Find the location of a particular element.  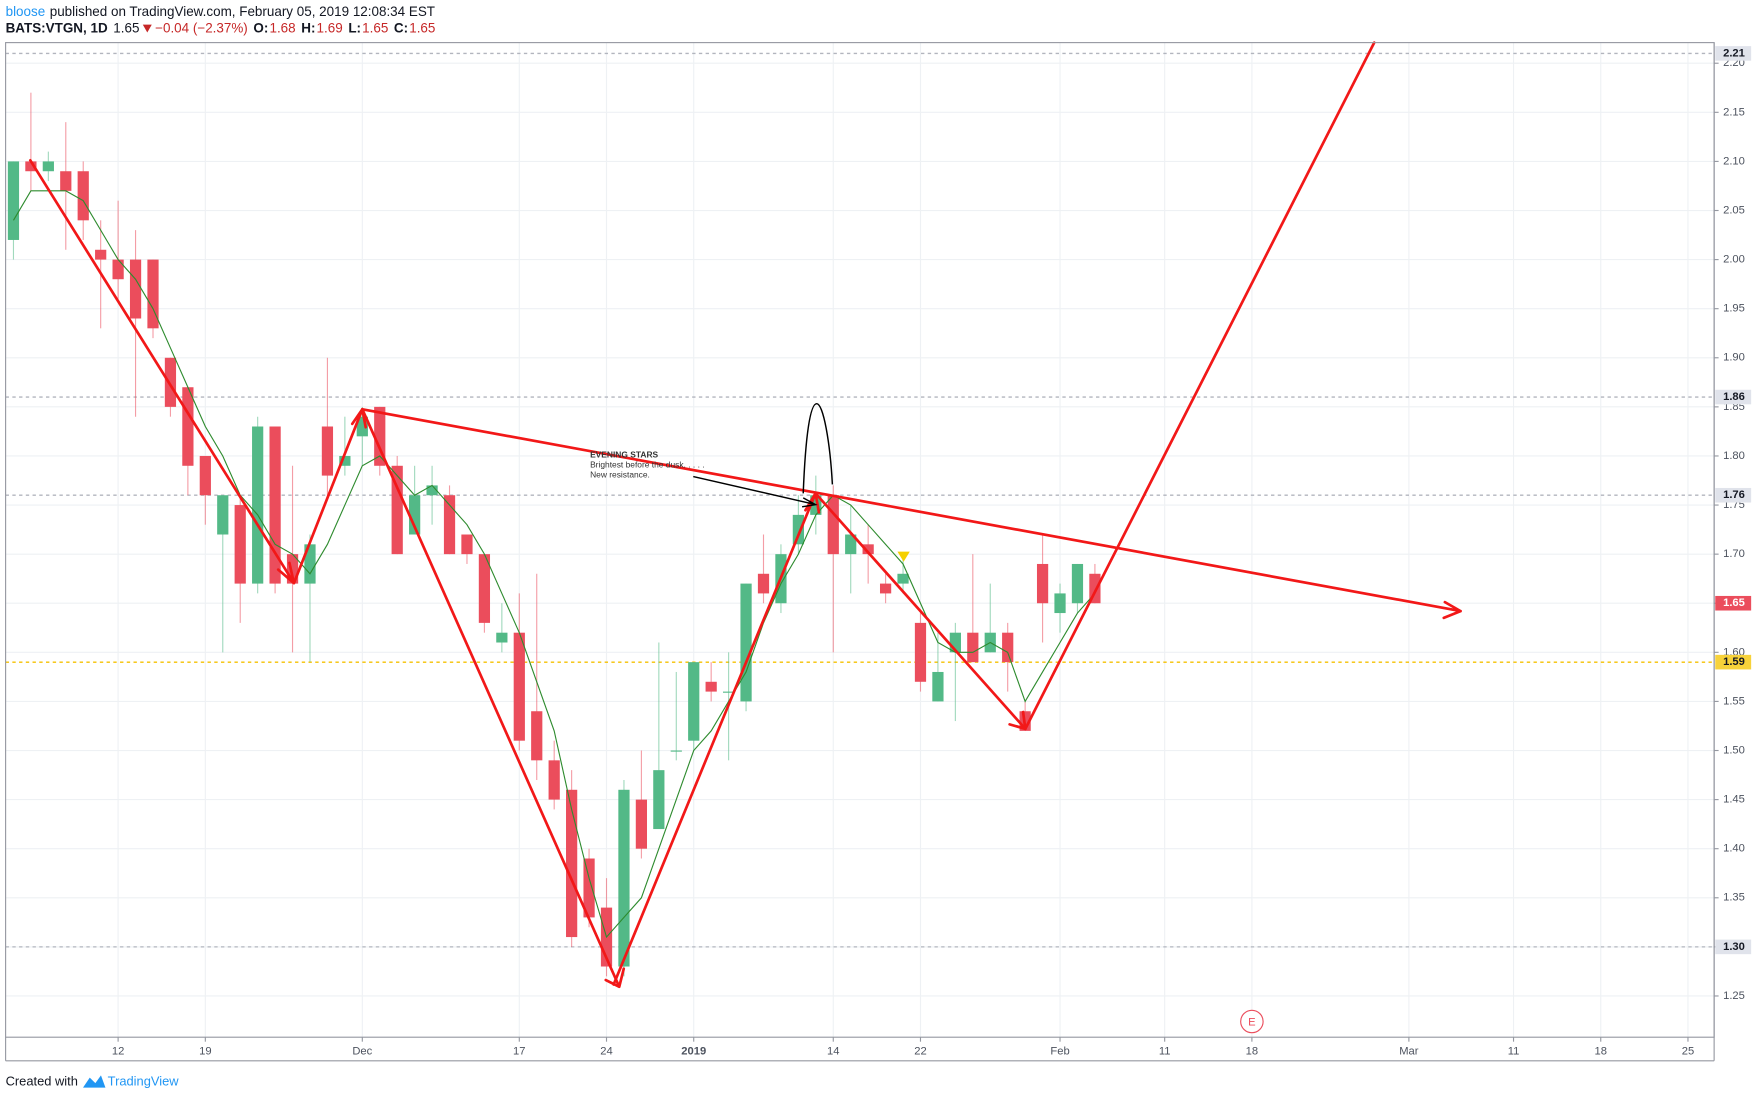

trend-line is located at coordinates (1199, 386).